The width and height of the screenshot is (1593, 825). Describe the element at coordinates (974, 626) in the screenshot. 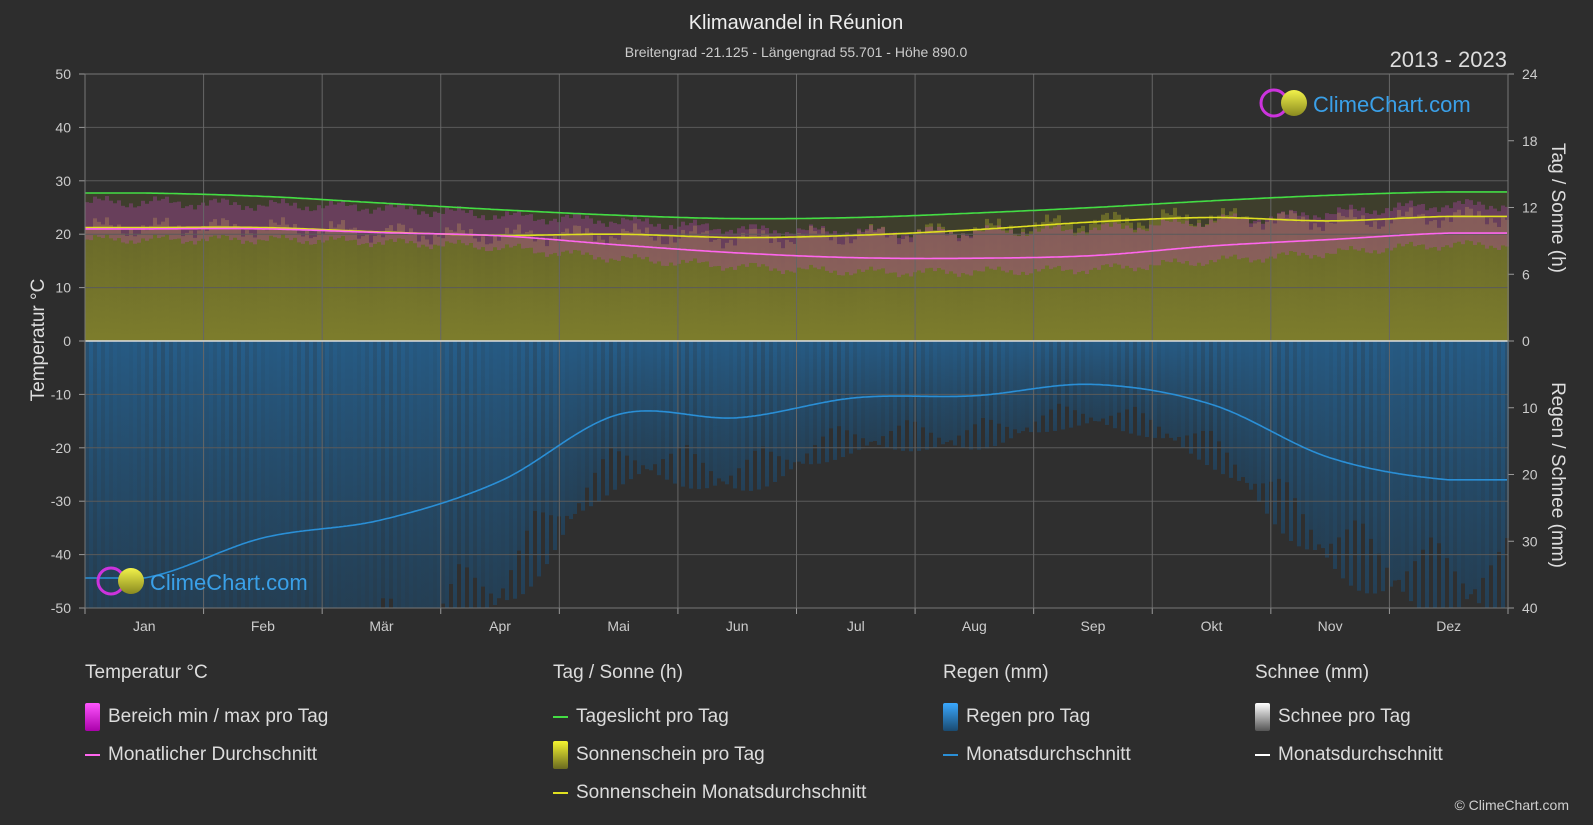

I see `x-tick-label: Aug` at that location.